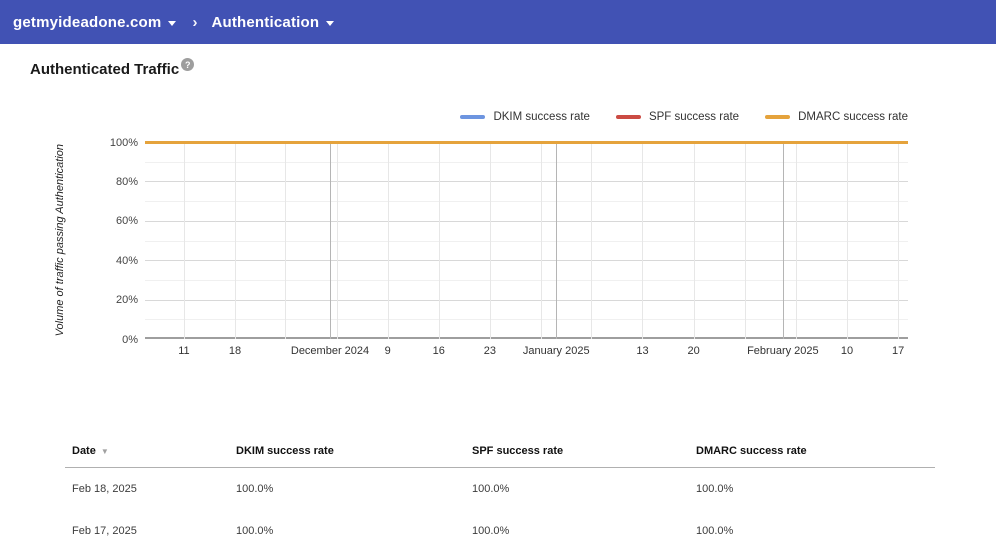 Image resolution: width=996 pixels, height=550 pixels. What do you see at coordinates (498, 22) in the screenshot?
I see `topbar: getmyideadone.com › Authentication` at bounding box center [498, 22].